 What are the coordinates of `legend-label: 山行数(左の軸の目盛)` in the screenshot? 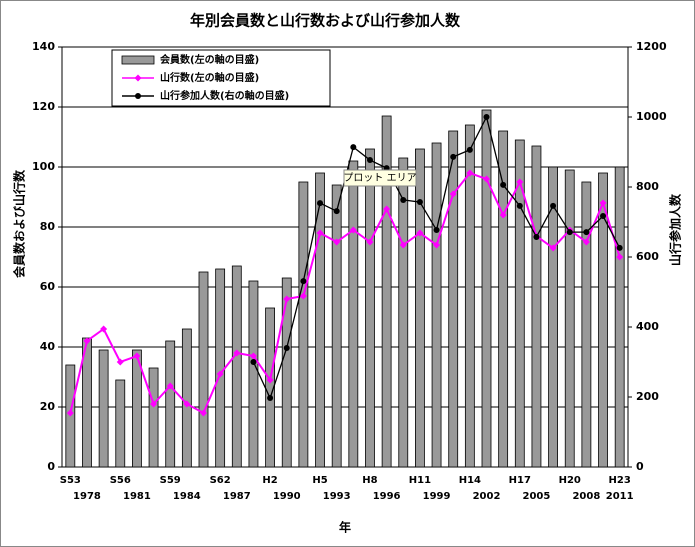 It's located at (209, 77).